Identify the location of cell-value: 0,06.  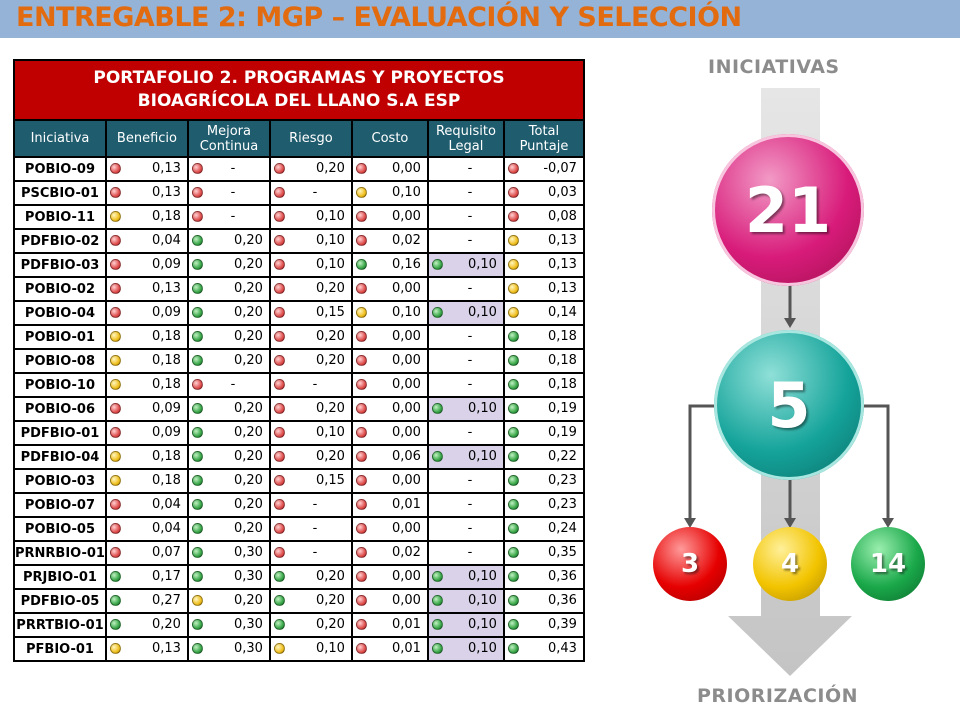
(406, 456).